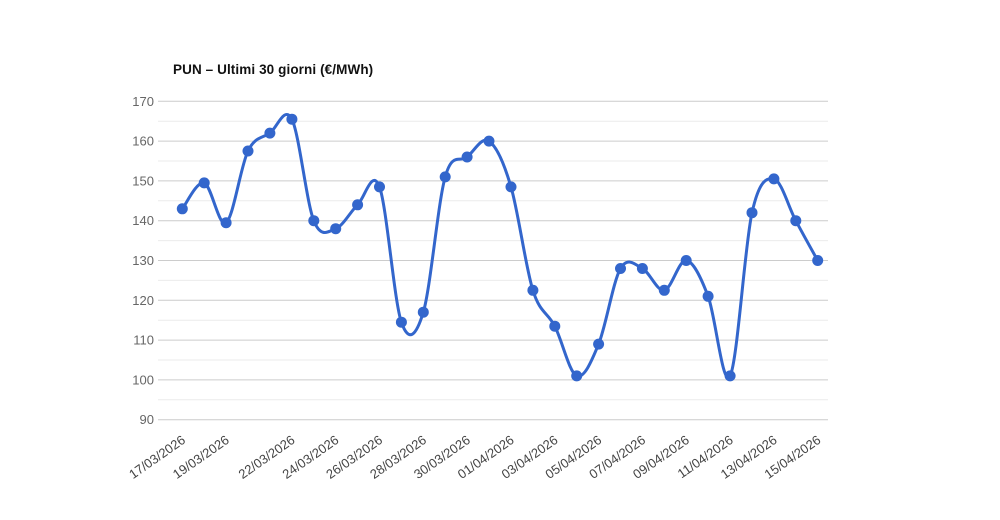 This screenshot has height=520, width=1000. Describe the element at coordinates (143, 340) in the screenshot. I see `y-axis-tick-label: 110` at that location.